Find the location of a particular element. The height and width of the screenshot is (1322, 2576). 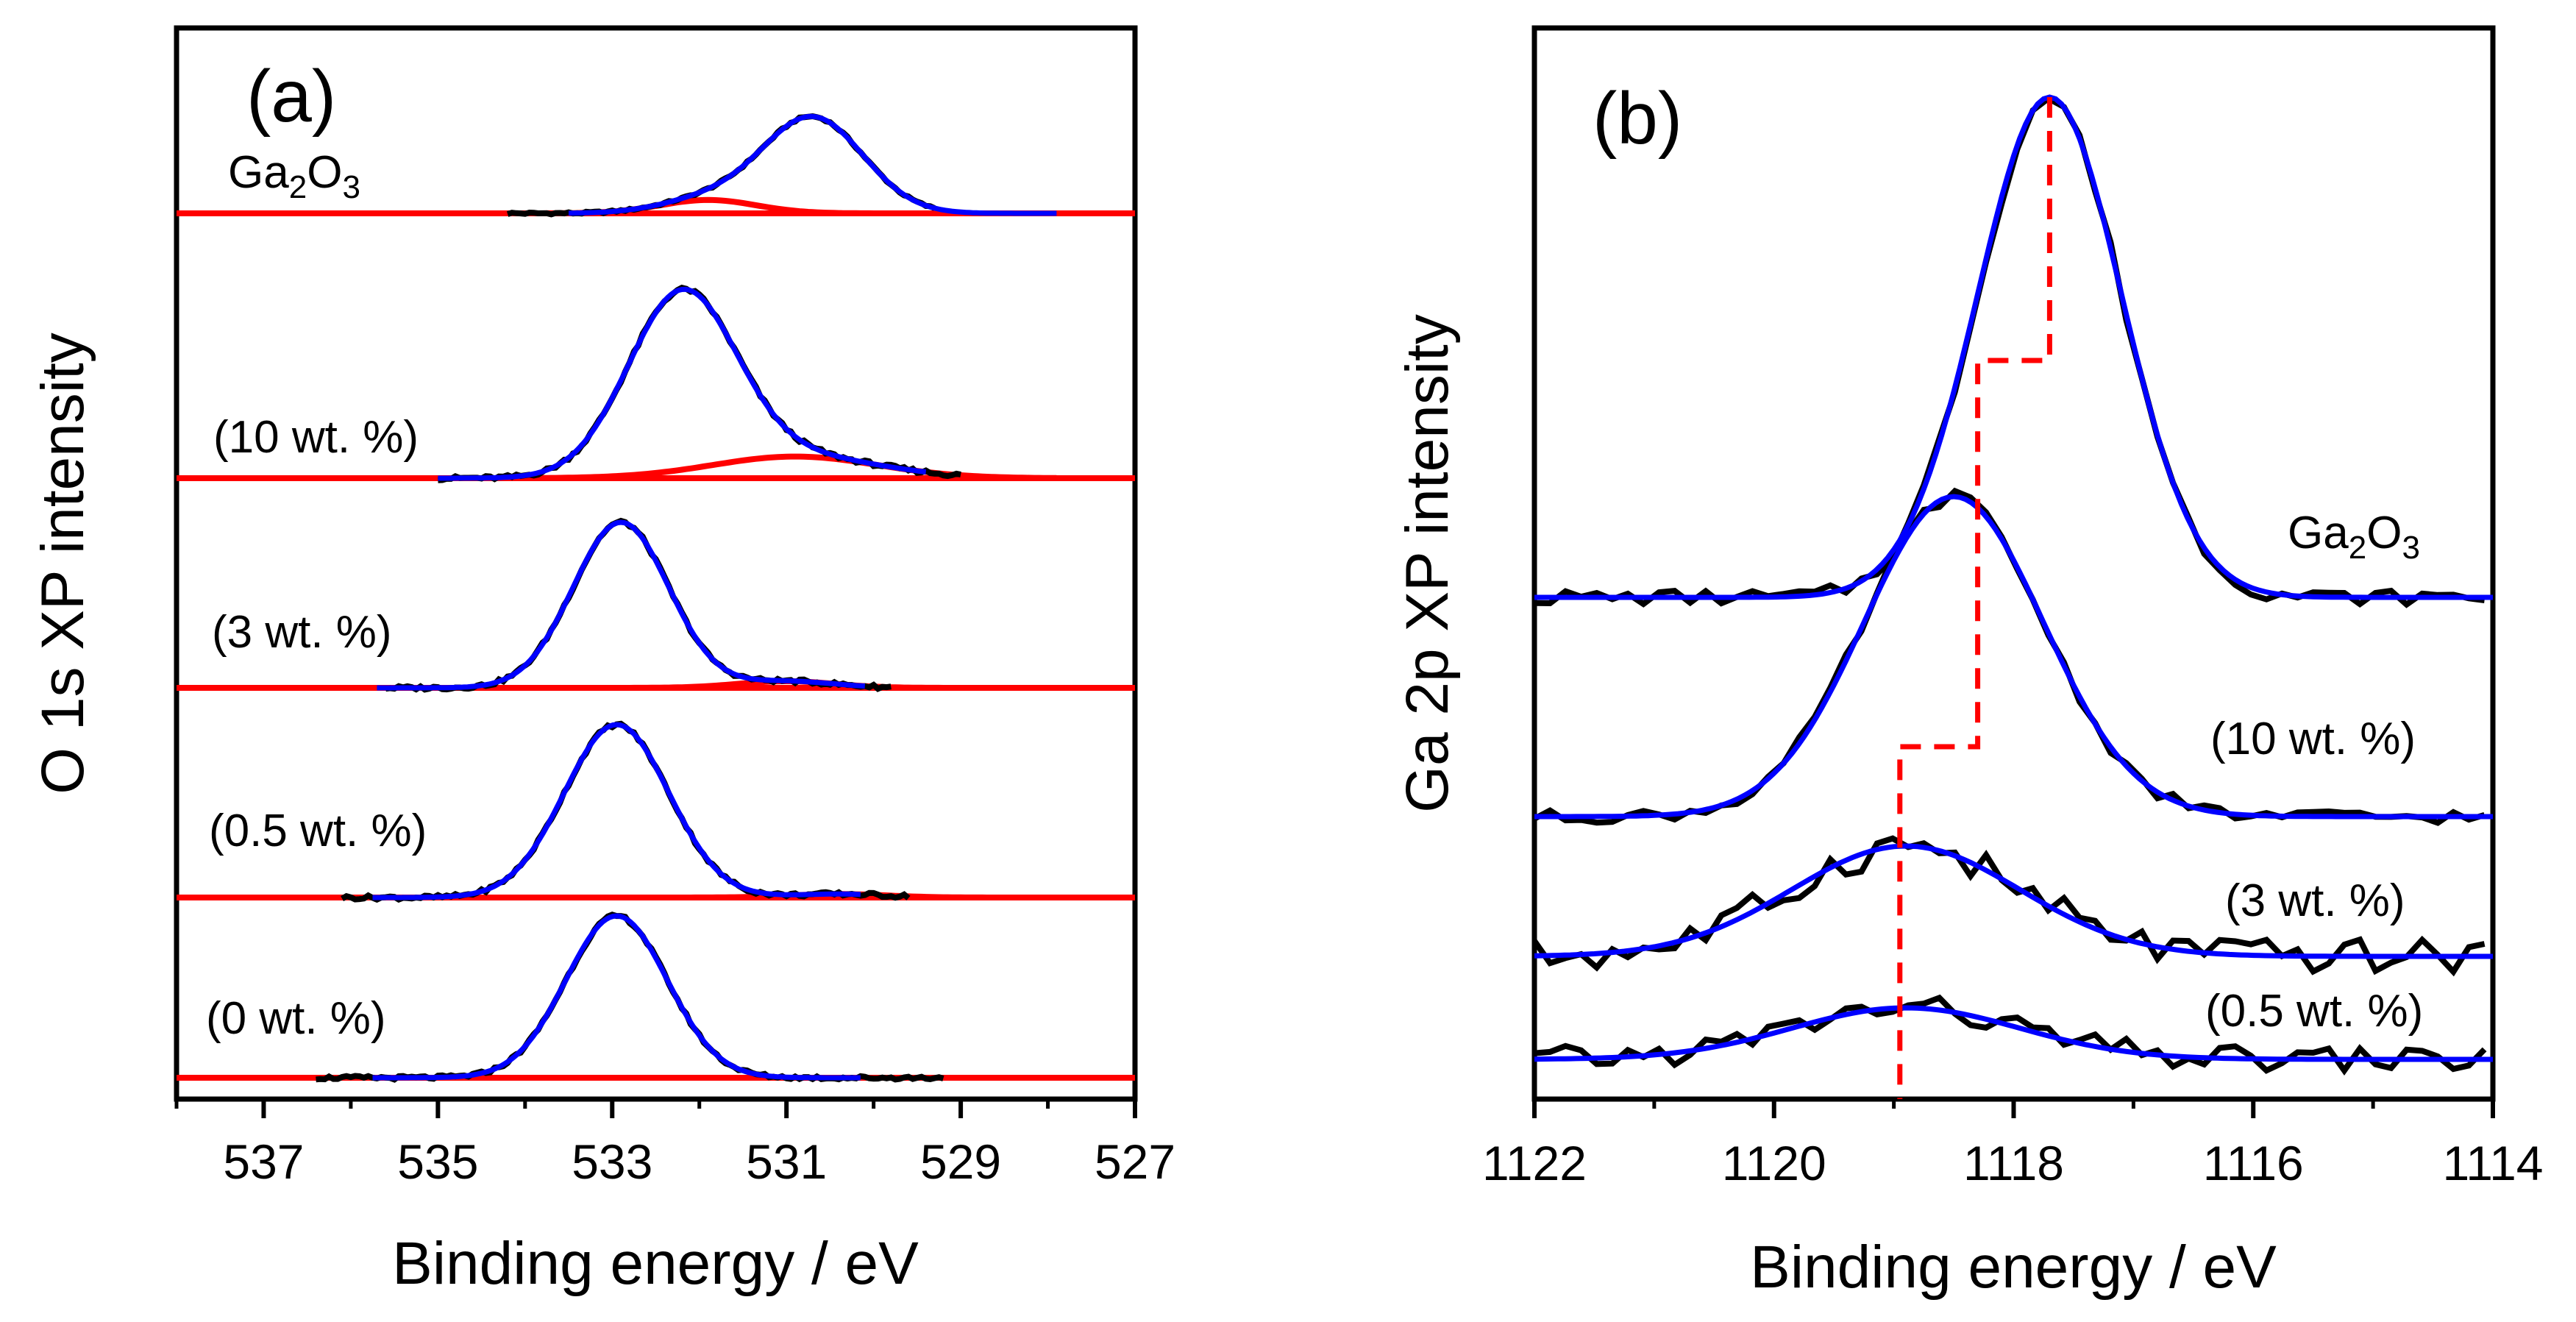

panel-a-label: (a) is located at coordinates (291, 96).